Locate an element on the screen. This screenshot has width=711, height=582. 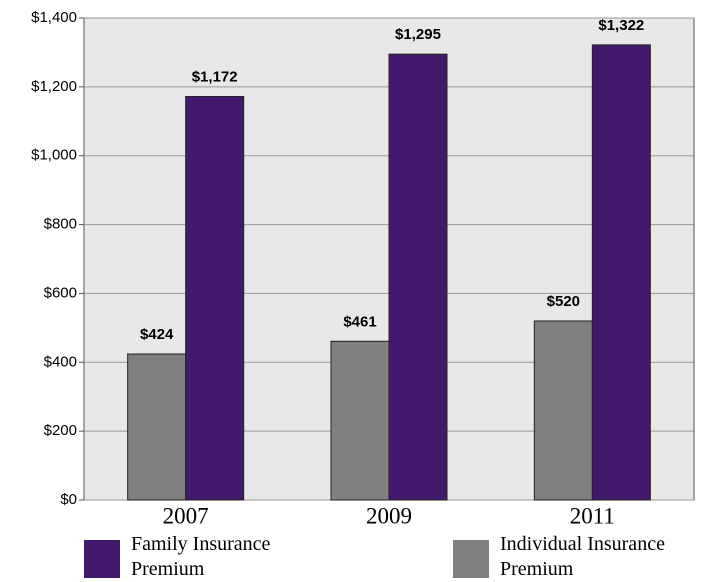
legend-item: Individual Insurance Premium is located at coordinates (566, 557).